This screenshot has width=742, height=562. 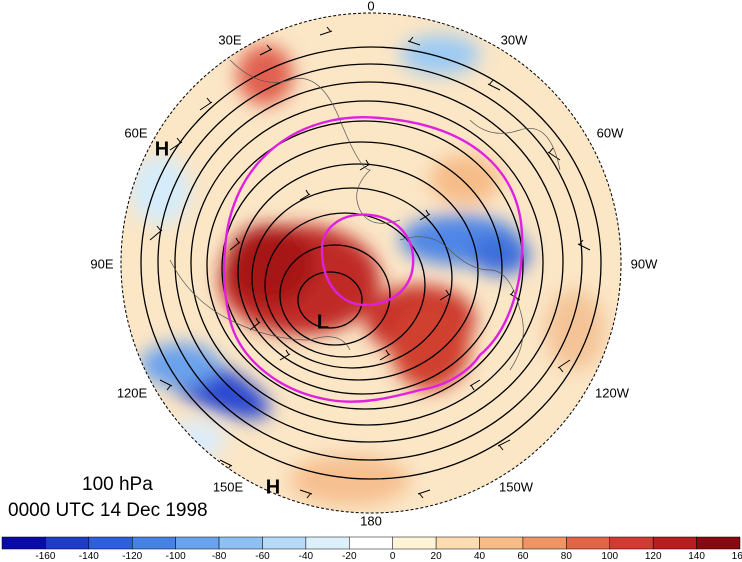 I want to click on lon-label-upper-left: 30E, so click(x=230, y=40).